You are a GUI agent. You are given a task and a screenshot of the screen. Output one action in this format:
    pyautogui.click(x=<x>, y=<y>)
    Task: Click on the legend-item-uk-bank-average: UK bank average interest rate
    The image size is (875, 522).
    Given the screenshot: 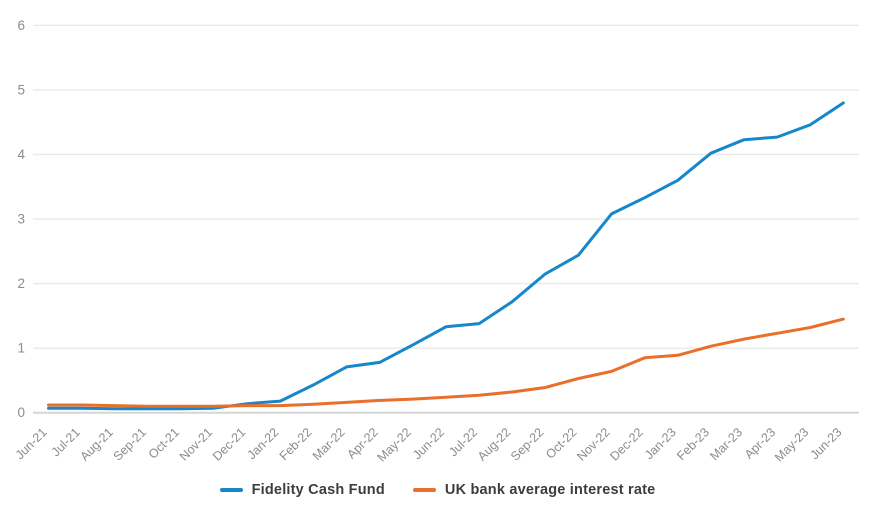 What is the action you would take?
    pyautogui.click(x=534, y=490)
    